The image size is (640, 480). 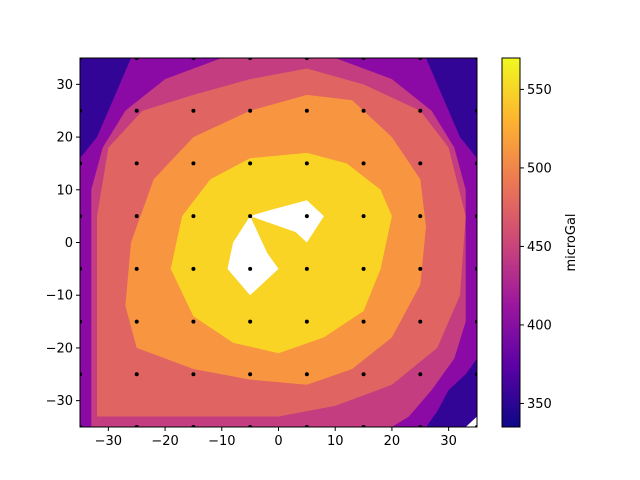 I want to click on colorbar-tick-label: 350, so click(x=539, y=404).